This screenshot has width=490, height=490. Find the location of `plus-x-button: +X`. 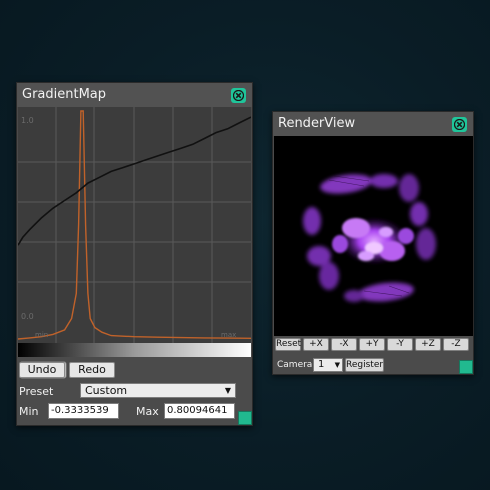

plus-x-button: +X is located at coordinates (316, 344).